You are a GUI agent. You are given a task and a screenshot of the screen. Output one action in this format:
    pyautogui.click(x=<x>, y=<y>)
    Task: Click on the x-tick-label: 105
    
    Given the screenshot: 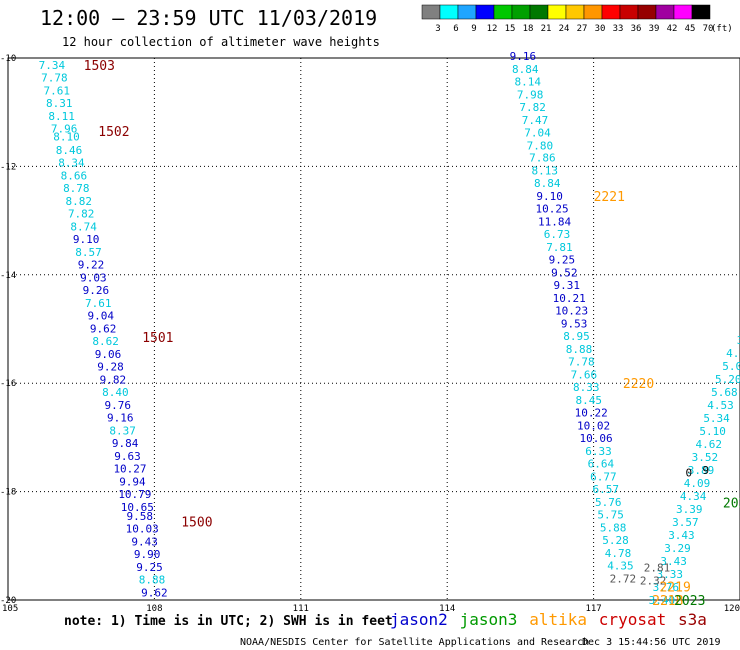 What is the action you would take?
    pyautogui.click(x=10, y=609)
    